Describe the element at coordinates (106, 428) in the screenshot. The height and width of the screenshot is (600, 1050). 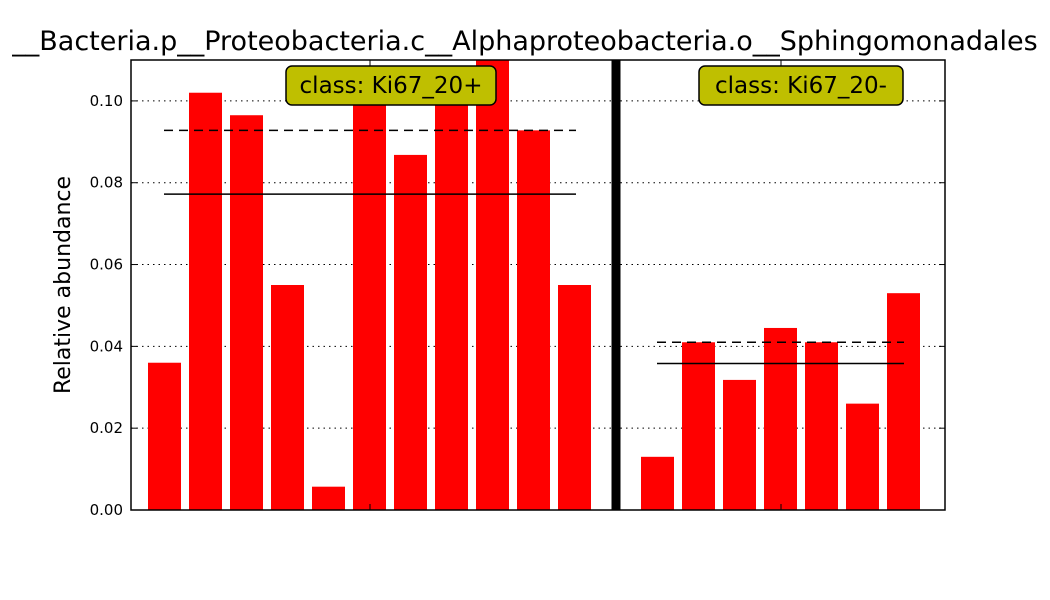
I see `y-tick-label: 0.02` at that location.